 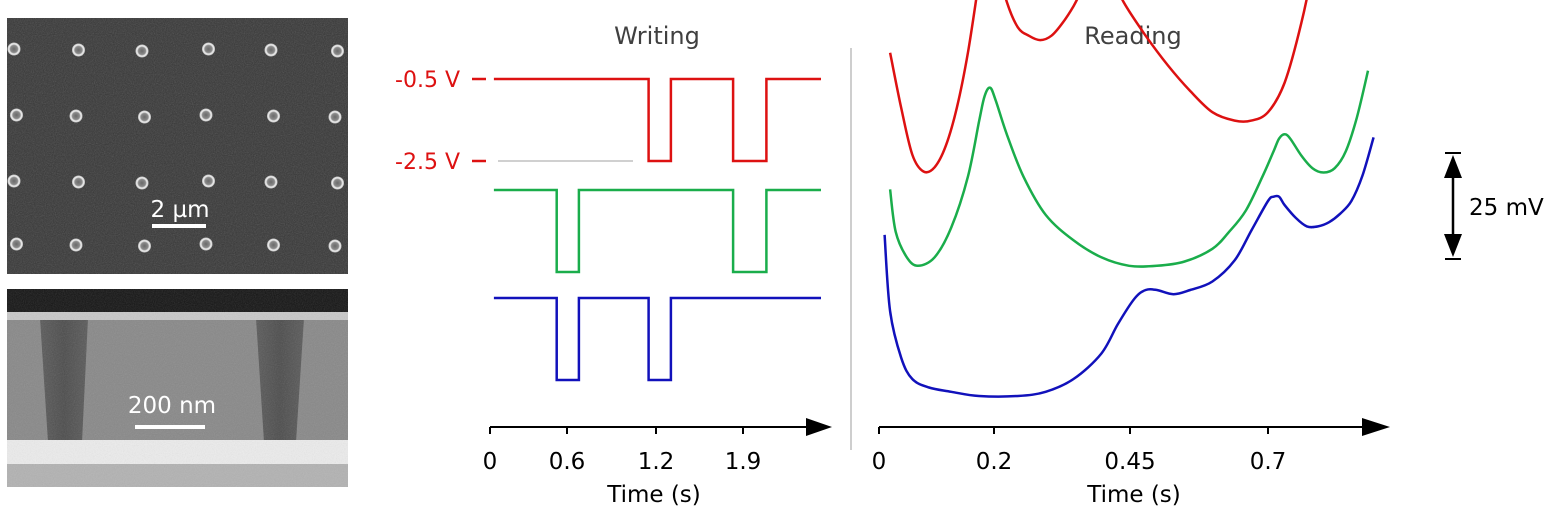 What do you see at coordinates (656, 462) in the screenshot?
I see `writing-x-tick-label: 1.2` at bounding box center [656, 462].